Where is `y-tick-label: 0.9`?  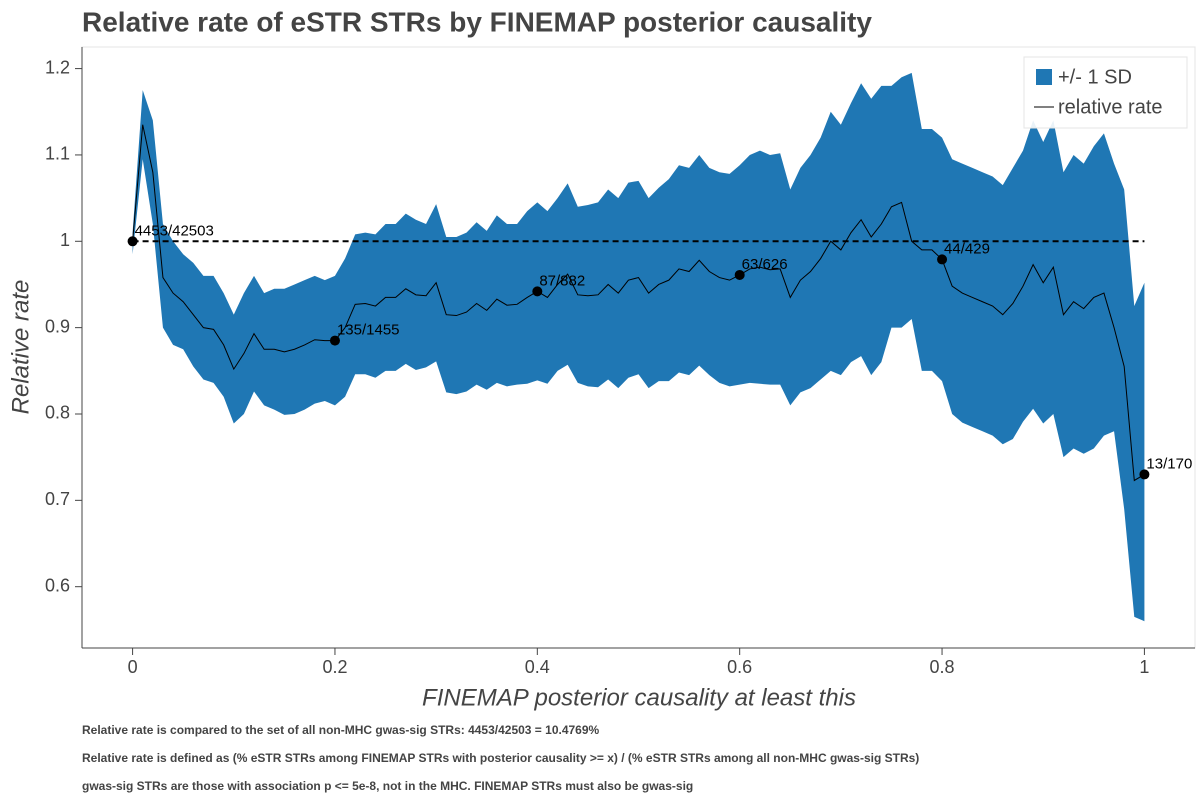 y-tick-label: 0.9 is located at coordinates (57, 326).